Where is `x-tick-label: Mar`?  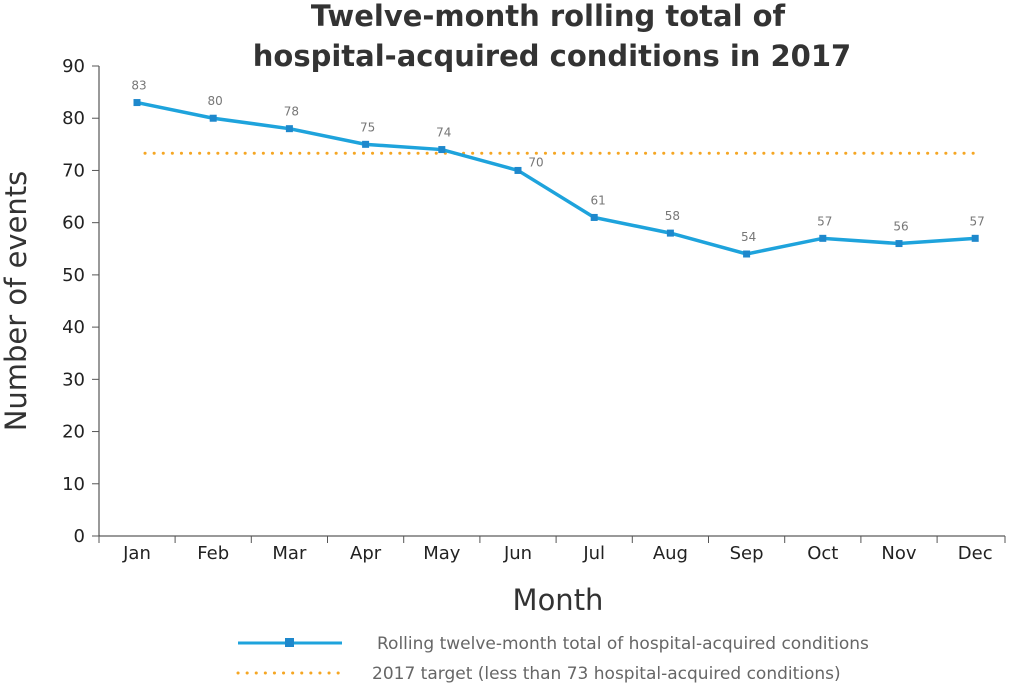 x-tick-label: Mar is located at coordinates (289, 553).